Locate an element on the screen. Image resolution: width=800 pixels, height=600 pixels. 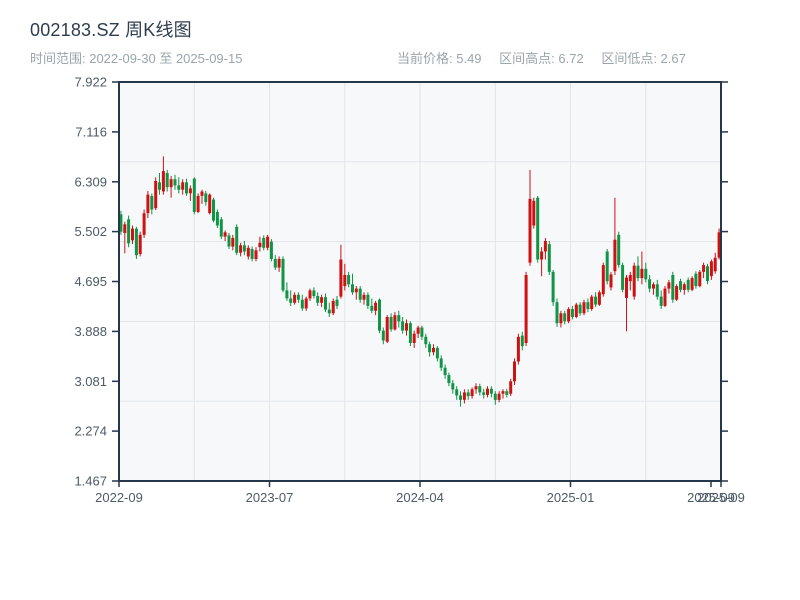
x-tick-label: 2024-04 is located at coordinates (420, 497).